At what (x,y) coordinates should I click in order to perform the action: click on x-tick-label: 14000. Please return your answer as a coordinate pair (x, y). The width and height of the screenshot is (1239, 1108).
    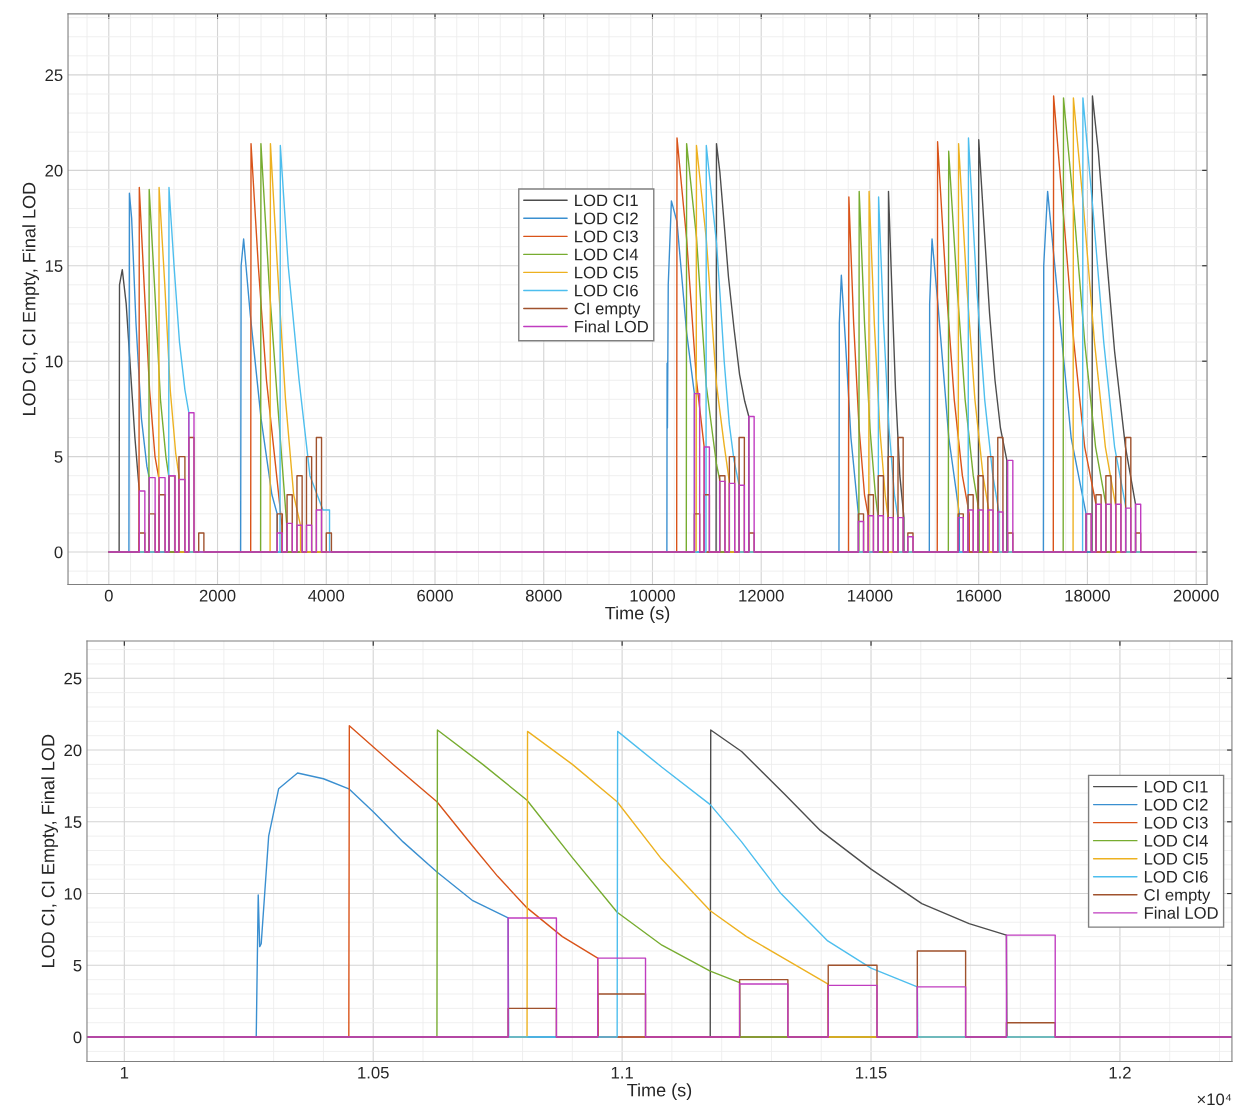
    Looking at the image, I should click on (870, 595).